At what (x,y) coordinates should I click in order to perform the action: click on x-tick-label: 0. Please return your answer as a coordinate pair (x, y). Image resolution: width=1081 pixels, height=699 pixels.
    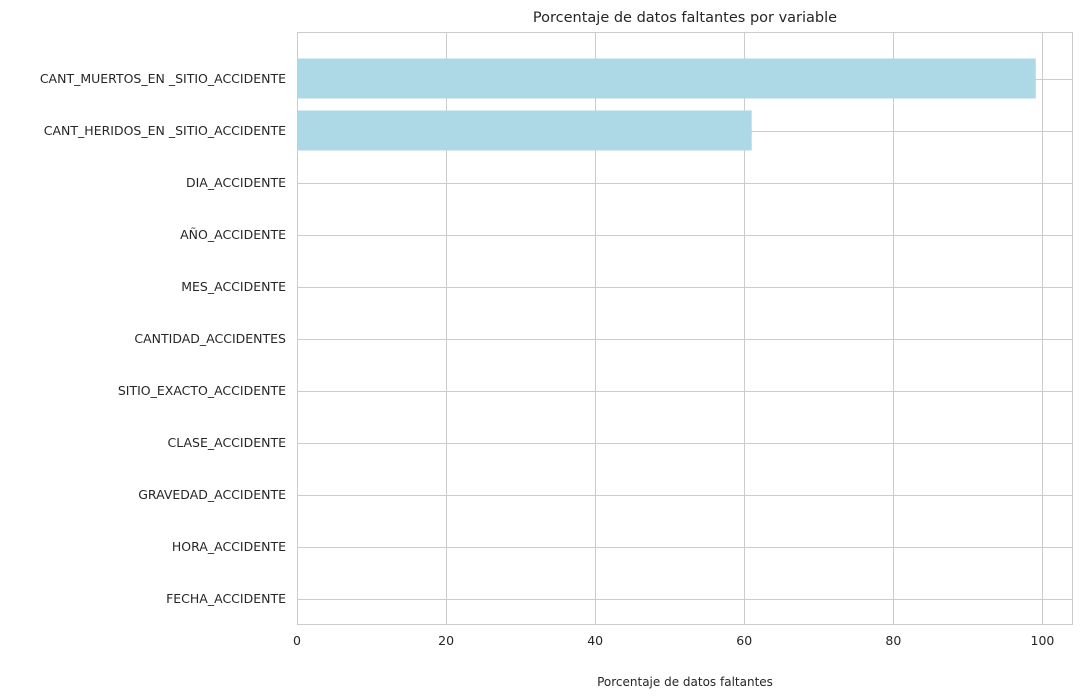
    Looking at the image, I should click on (297, 640).